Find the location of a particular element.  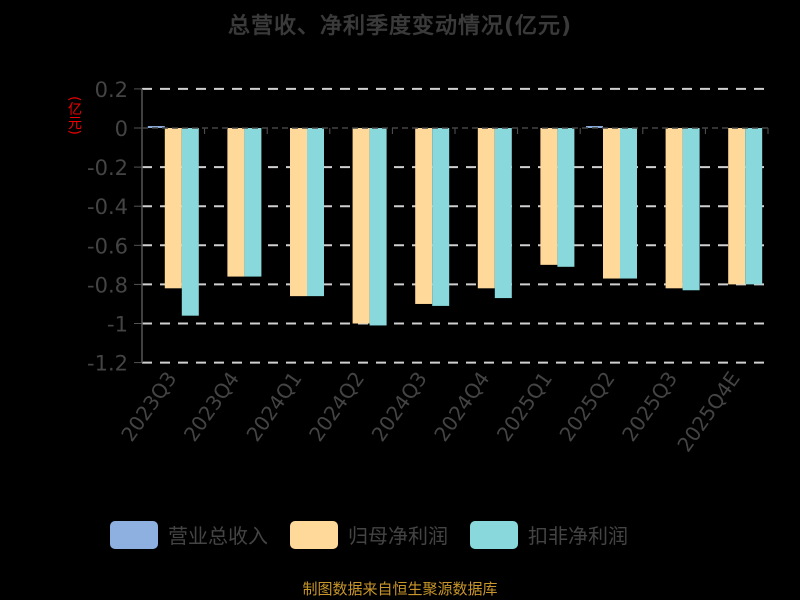

x-tick-label: 2024Q3 is located at coordinates (399, 406).